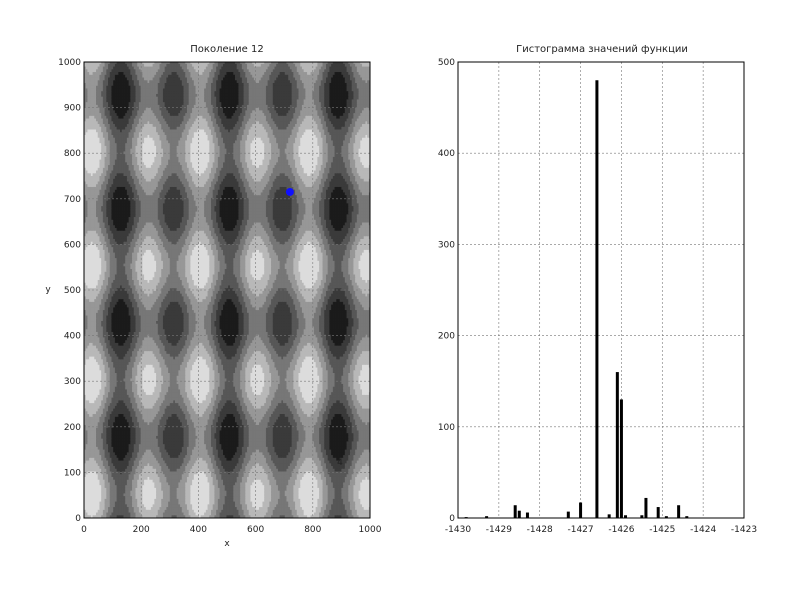  Describe the element at coordinates (446, 428) in the screenshot. I see `histogram-y-tick: 100` at that location.